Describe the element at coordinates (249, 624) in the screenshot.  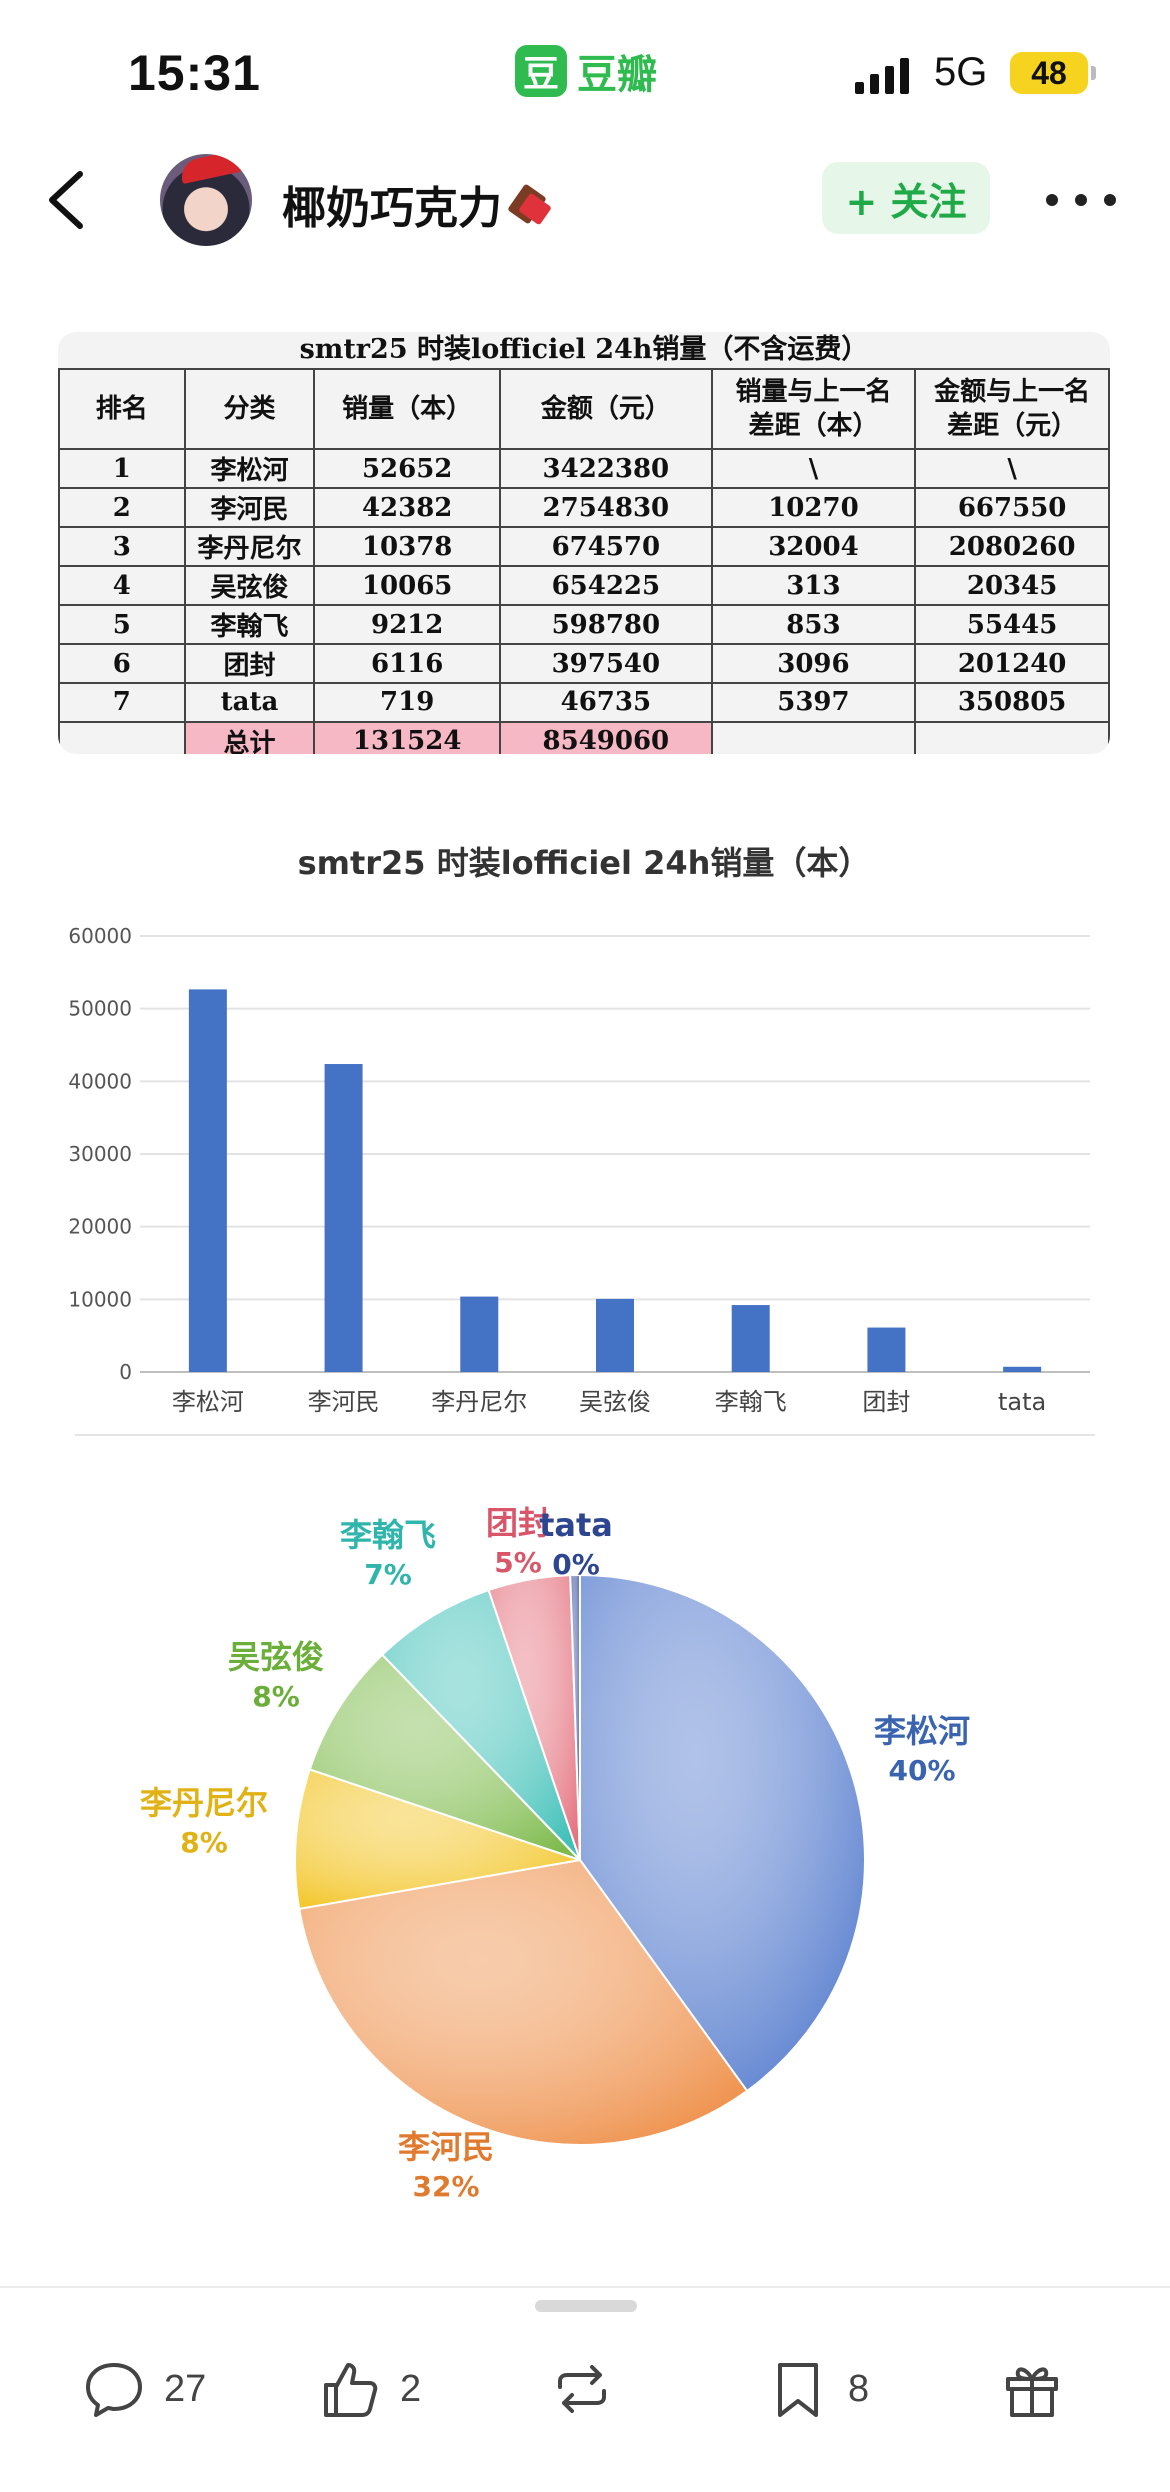
I see `table-cell: 李翰飞` at that location.